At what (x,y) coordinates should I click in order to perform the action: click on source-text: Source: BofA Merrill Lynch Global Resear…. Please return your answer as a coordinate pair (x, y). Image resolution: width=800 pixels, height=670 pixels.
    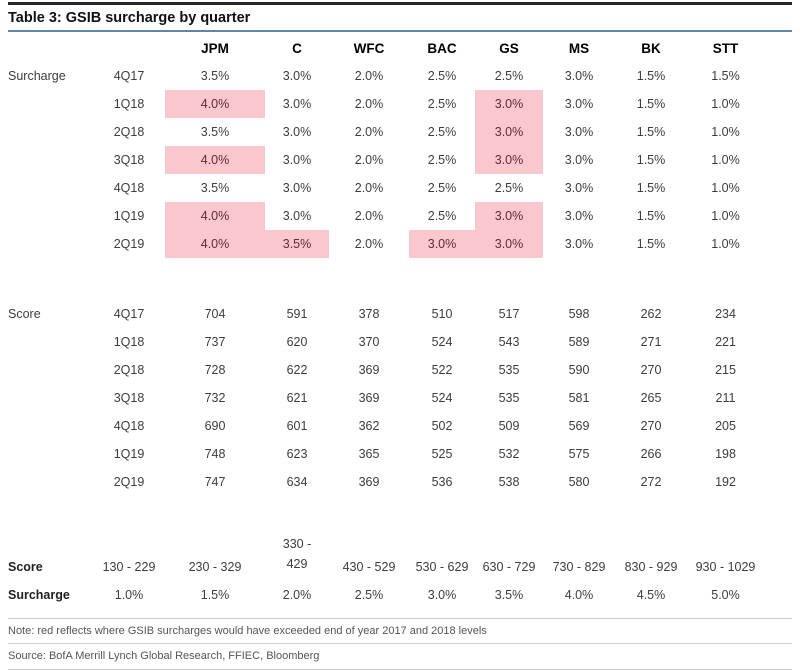
    Looking at the image, I should click on (164, 656).